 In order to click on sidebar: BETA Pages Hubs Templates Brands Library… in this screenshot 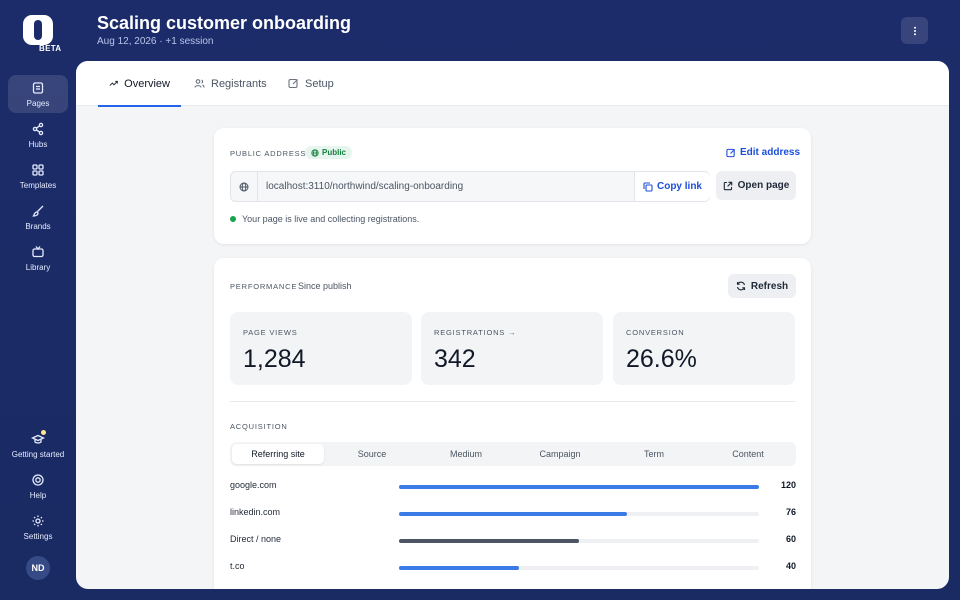, I will do `click(38, 300)`.